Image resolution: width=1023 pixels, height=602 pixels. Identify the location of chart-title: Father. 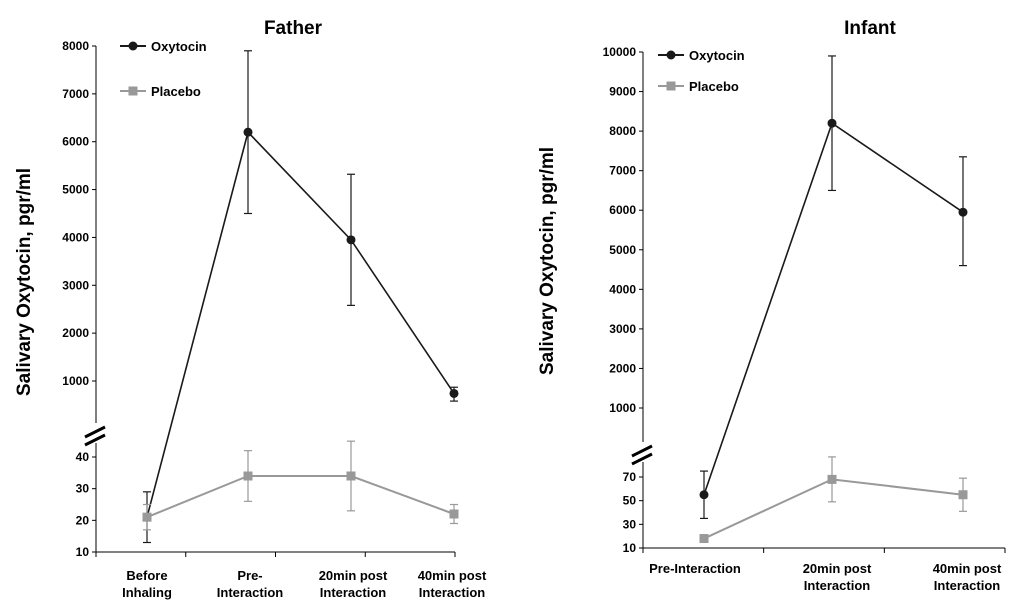
(293, 28).